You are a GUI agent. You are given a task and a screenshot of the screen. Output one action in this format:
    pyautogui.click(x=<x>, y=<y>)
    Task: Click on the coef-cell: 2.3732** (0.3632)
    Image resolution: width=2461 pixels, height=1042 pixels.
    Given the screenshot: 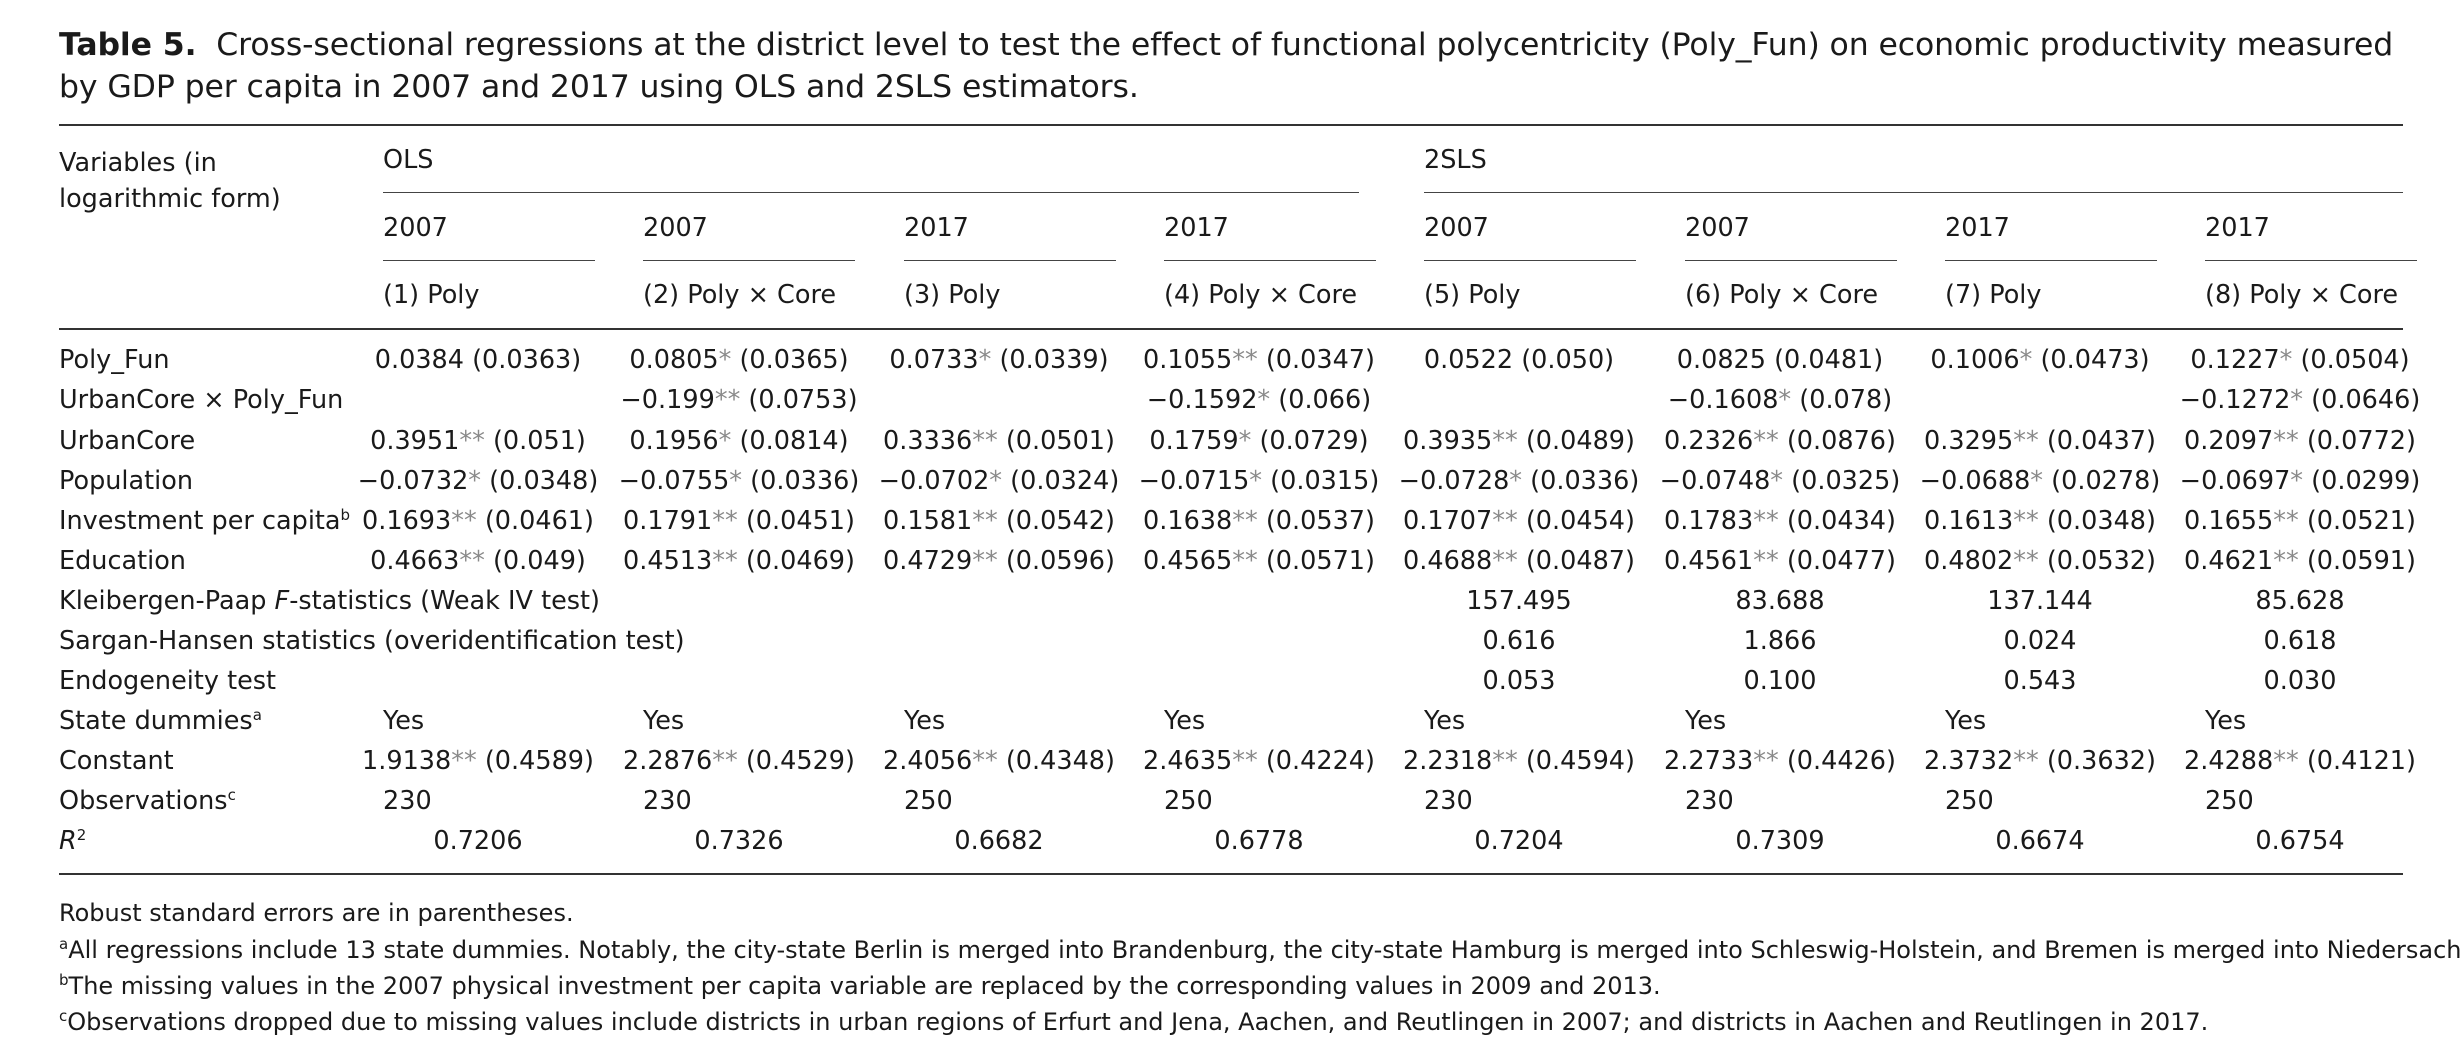 What is the action you would take?
    pyautogui.click(x=2040, y=761)
    